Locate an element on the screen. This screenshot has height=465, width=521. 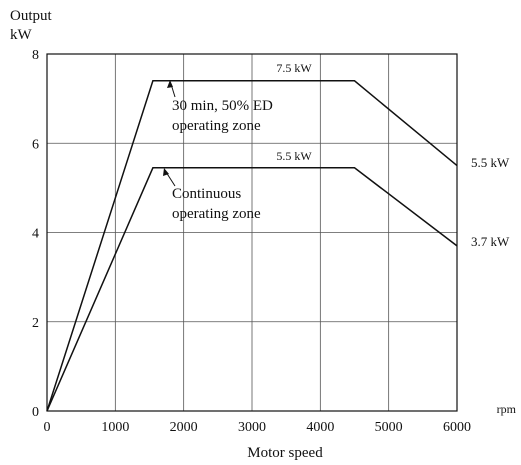
x-axis-title: Motor speed is located at coordinates (285, 453).